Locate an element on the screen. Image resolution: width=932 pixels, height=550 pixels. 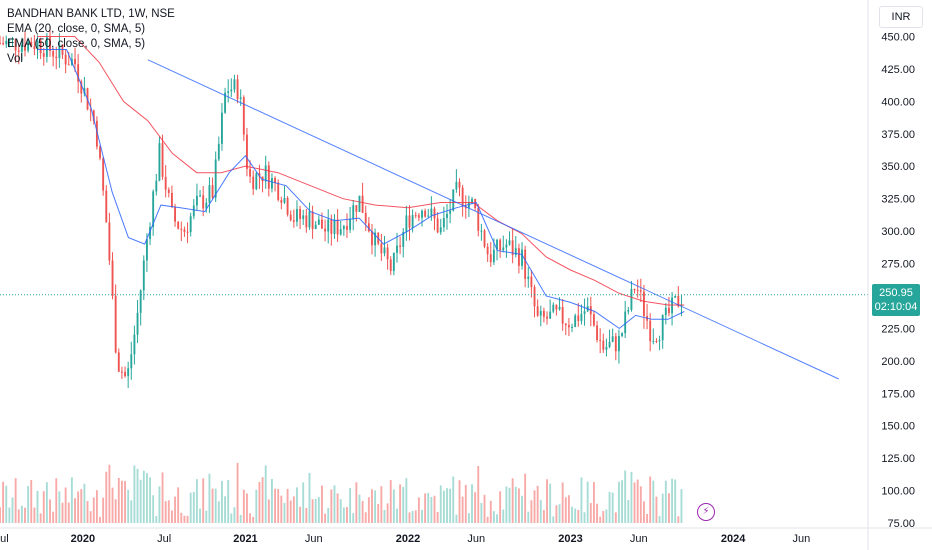
x-tick-label: Jun is located at coordinates (639, 539).